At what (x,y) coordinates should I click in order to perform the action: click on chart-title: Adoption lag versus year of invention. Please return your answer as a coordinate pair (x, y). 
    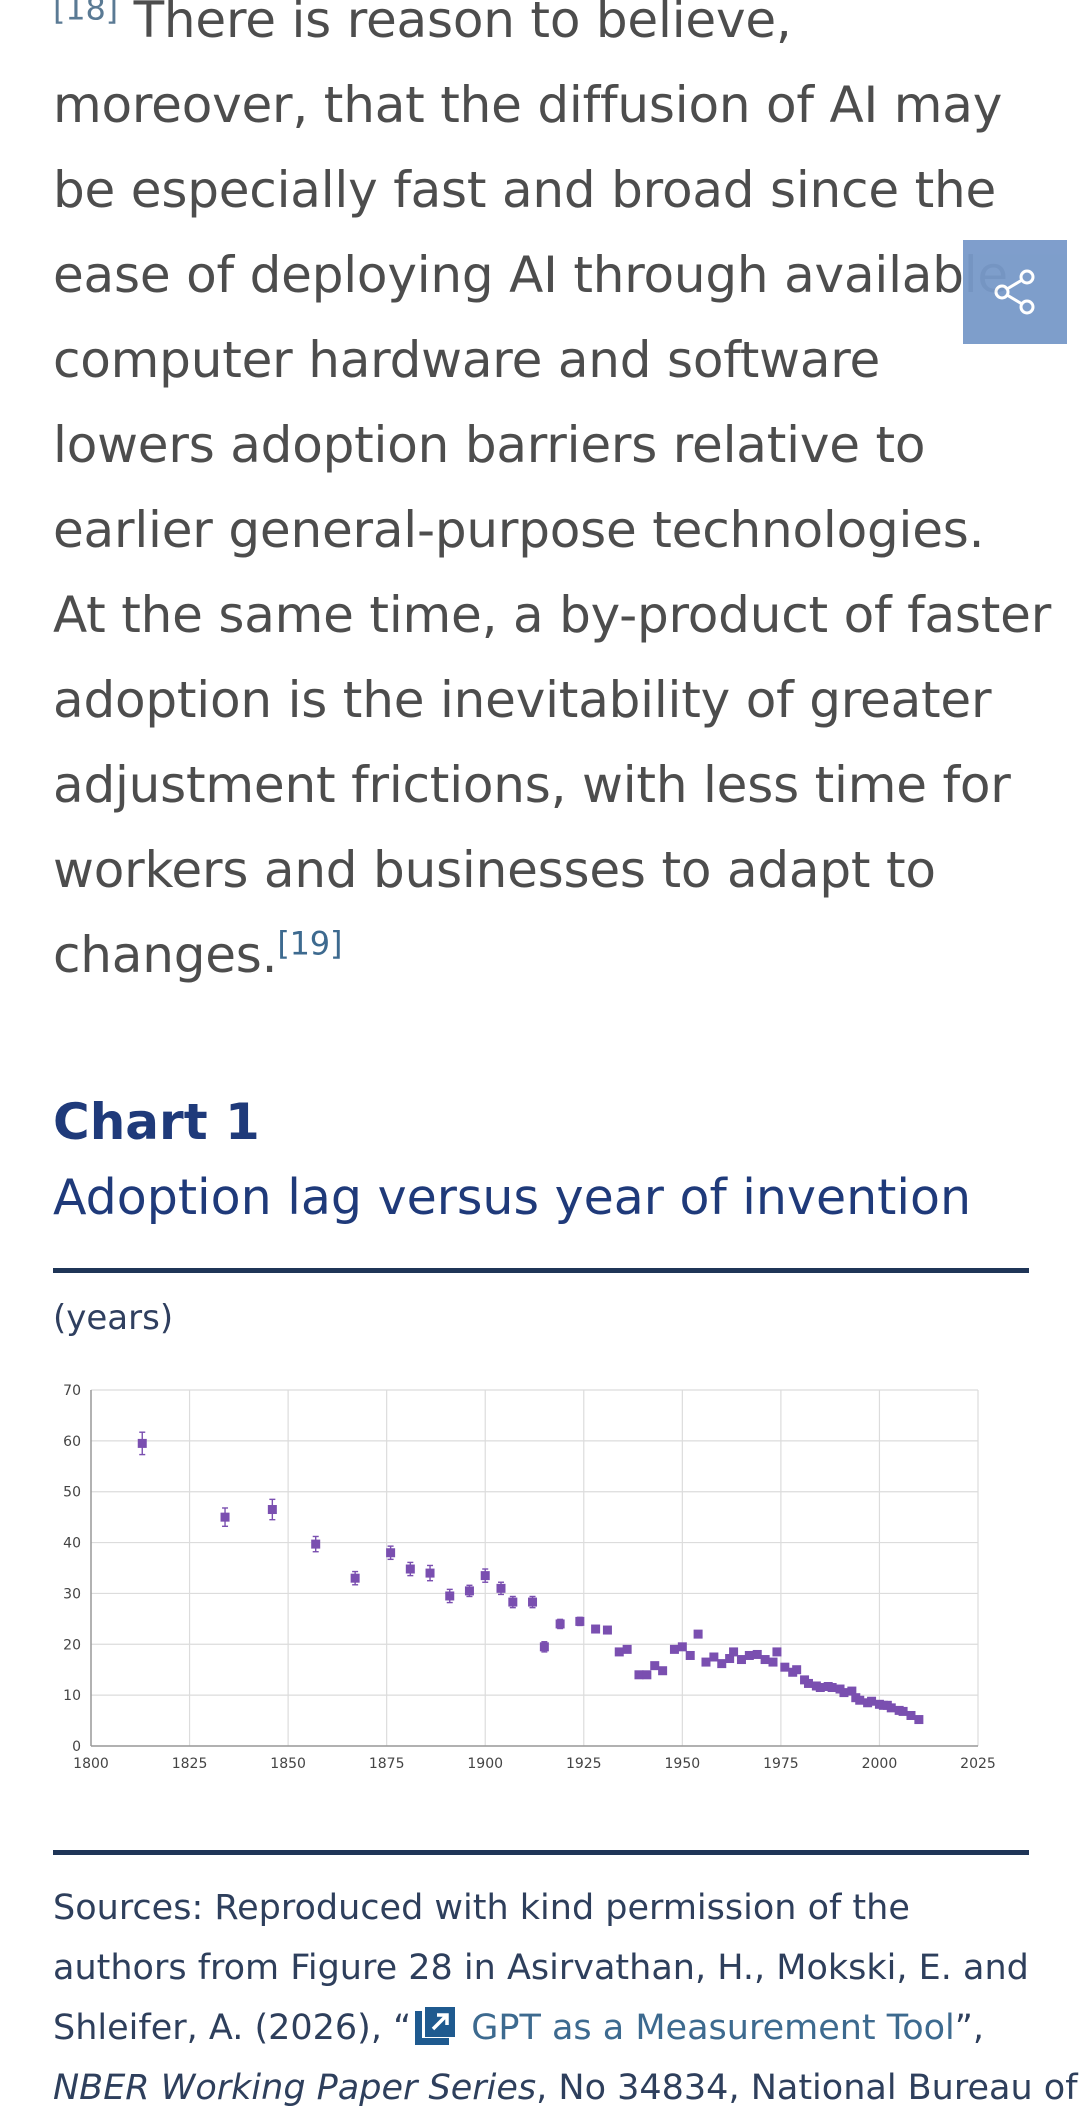
    Looking at the image, I should click on (512, 1197).